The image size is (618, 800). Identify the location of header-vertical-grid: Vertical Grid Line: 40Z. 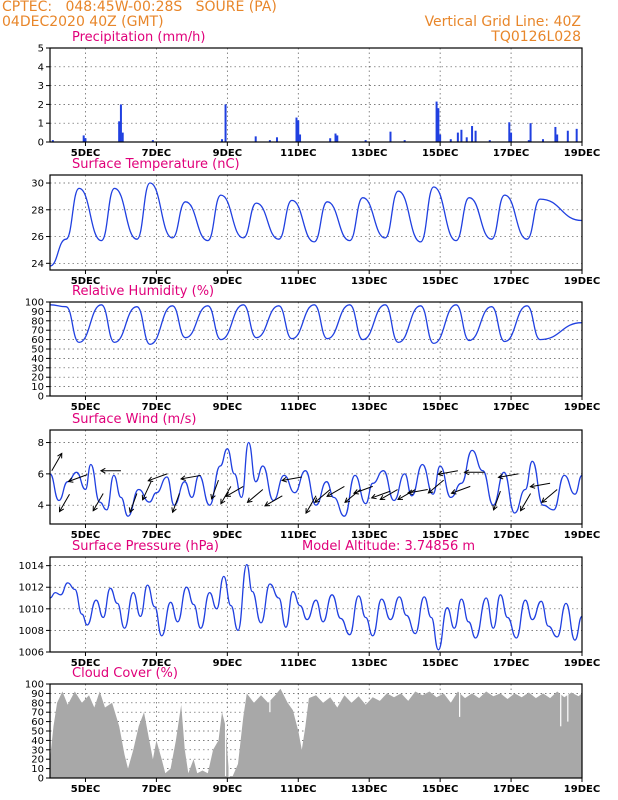
(502, 22).